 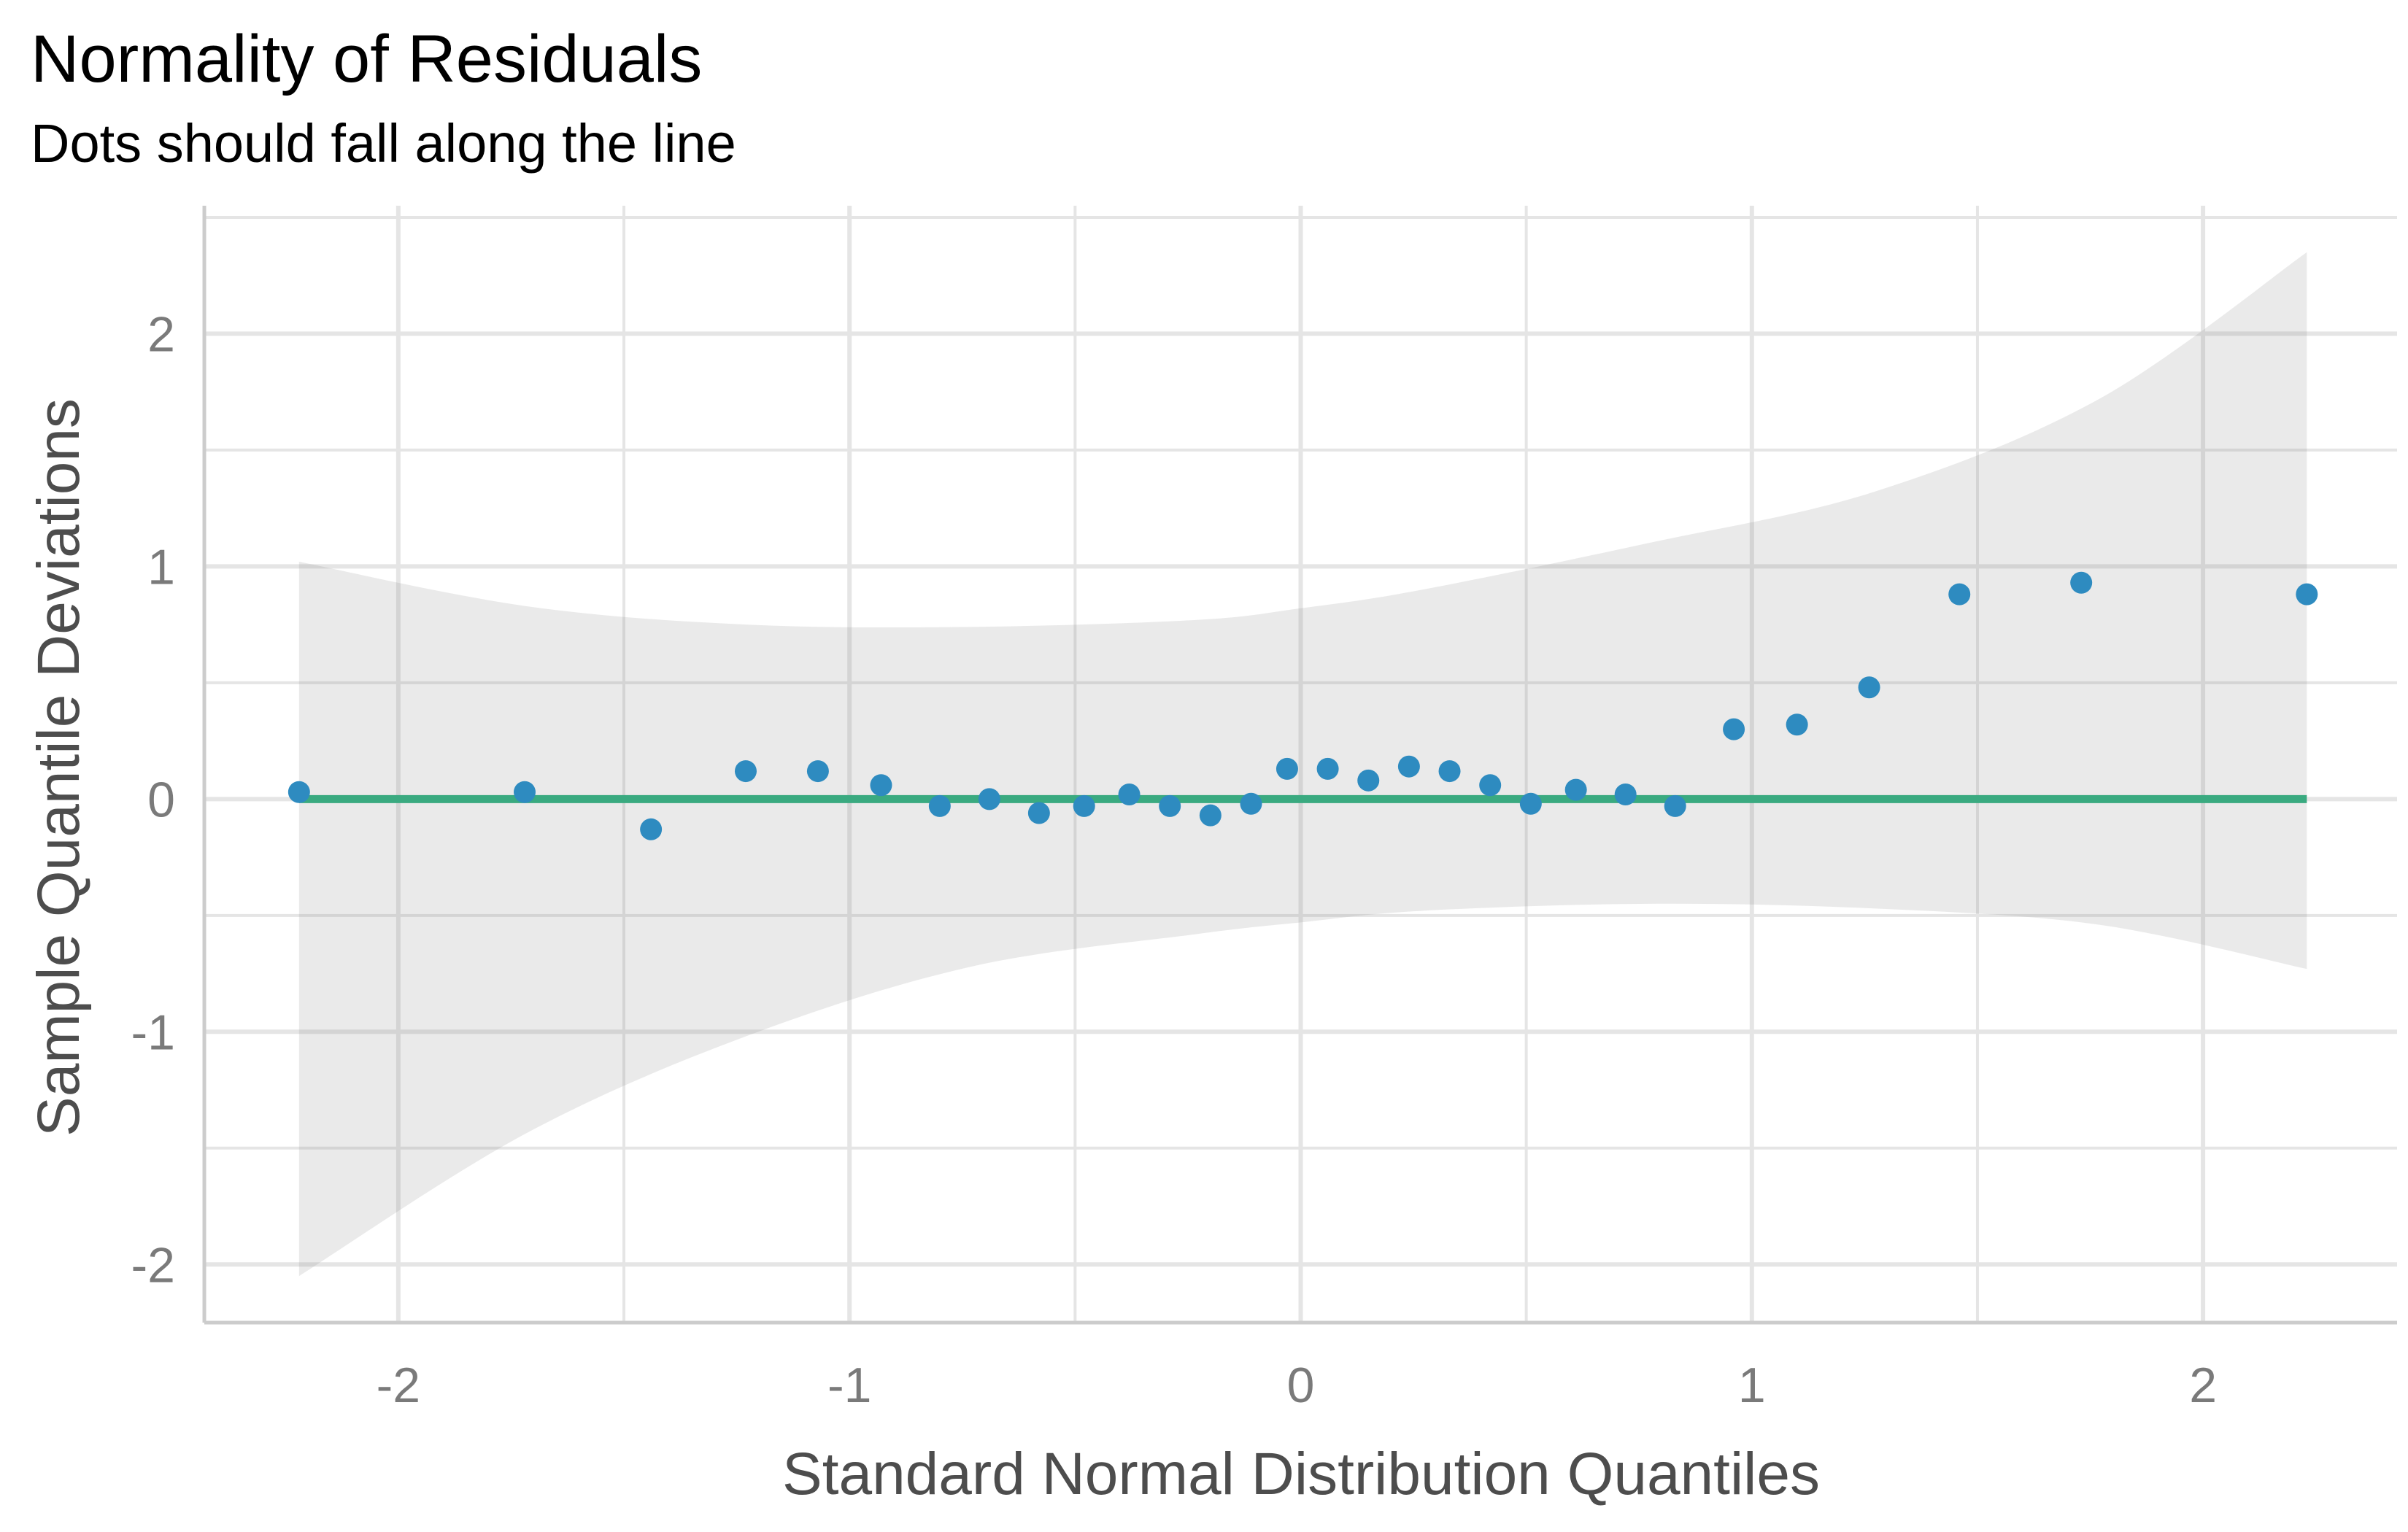 I want to click on y-tick-label: 0, so click(x=161, y=799).